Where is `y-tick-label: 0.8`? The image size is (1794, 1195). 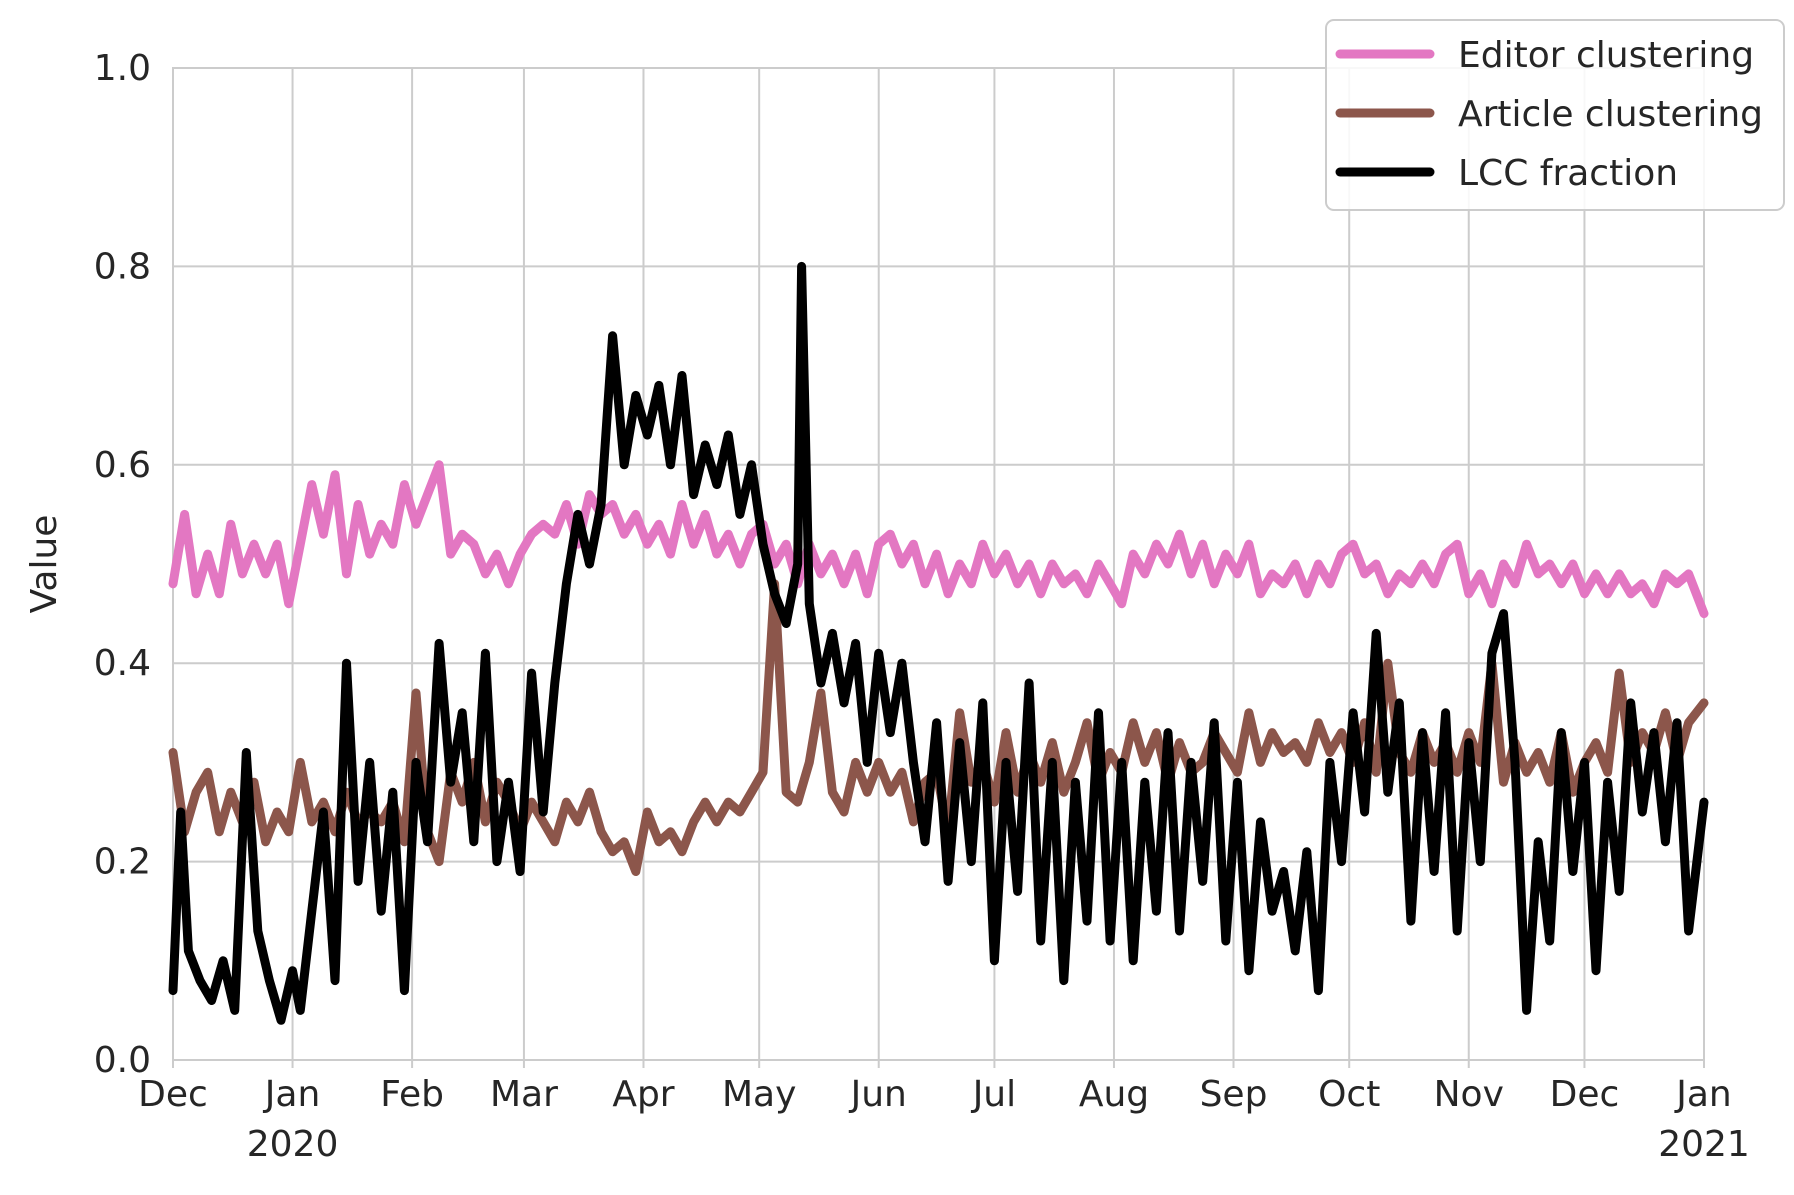
y-tick-label: 0.8 is located at coordinates (122, 266).